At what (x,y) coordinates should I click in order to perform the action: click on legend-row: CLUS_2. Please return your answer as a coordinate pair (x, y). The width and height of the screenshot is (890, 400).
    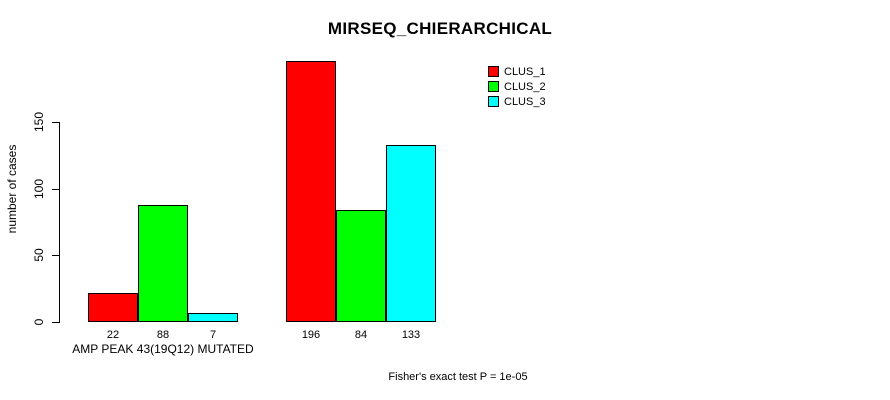
    Looking at the image, I should click on (517, 86).